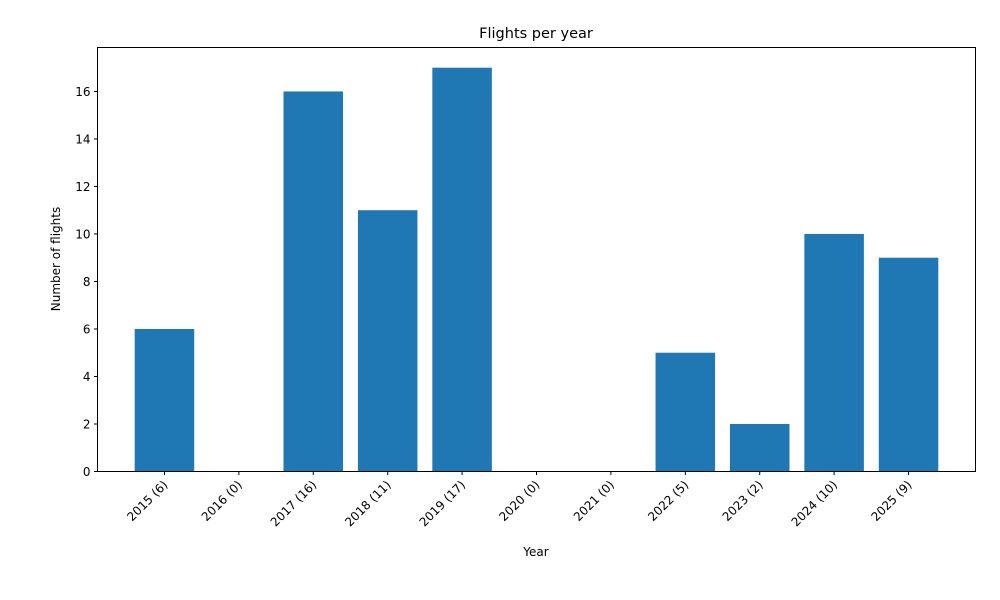 The height and width of the screenshot is (600, 1000). Describe the element at coordinates (834, 352) in the screenshot. I see `bar-2024` at that location.